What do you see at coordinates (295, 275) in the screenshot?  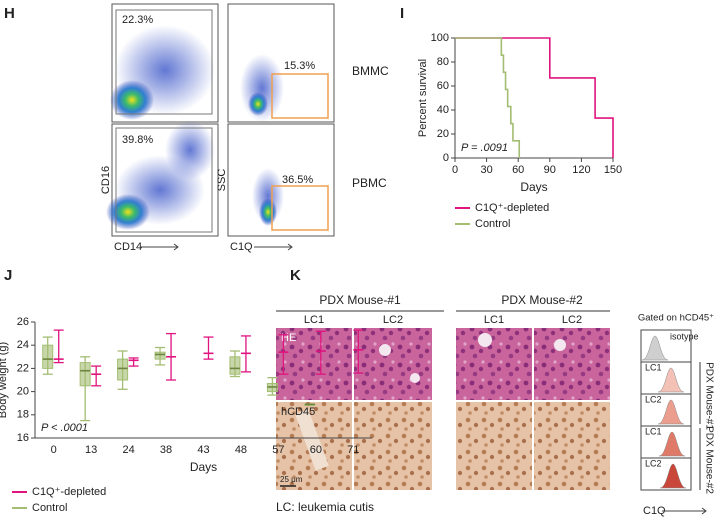 I see `panel-label: K` at bounding box center [295, 275].